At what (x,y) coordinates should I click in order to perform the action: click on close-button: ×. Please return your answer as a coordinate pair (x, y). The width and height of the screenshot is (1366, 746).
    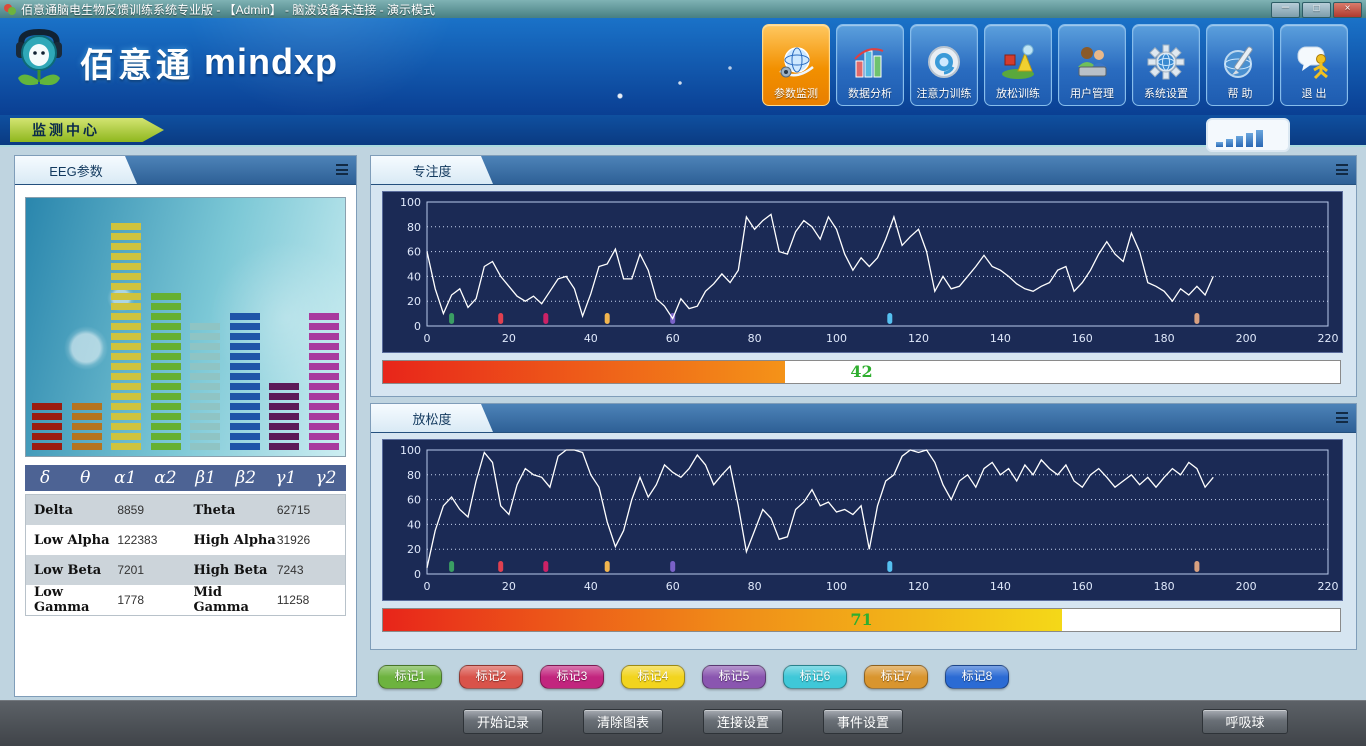
    Looking at the image, I should click on (1347, 10).